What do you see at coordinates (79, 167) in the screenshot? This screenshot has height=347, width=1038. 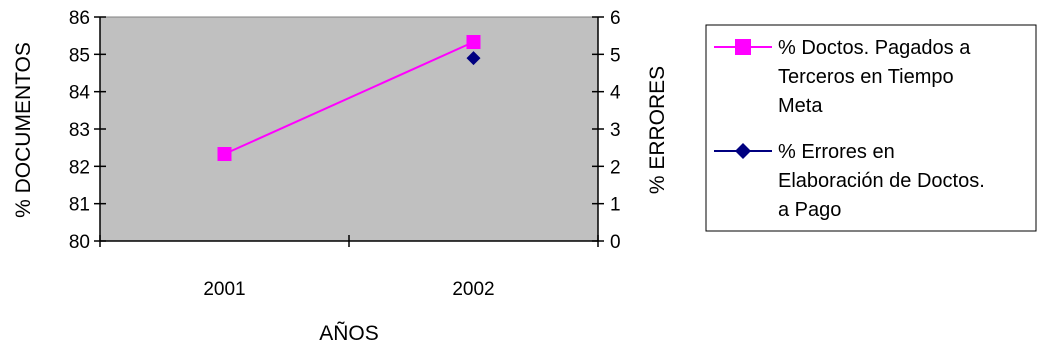 I see `left-y-tick-label: 82` at bounding box center [79, 167].